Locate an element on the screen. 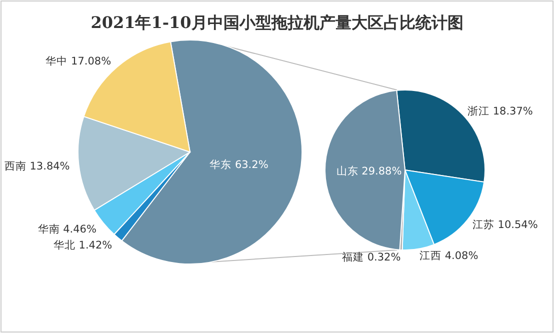 The height and width of the screenshot is (333, 554). data-label: 4.08% is located at coordinates (461, 256).